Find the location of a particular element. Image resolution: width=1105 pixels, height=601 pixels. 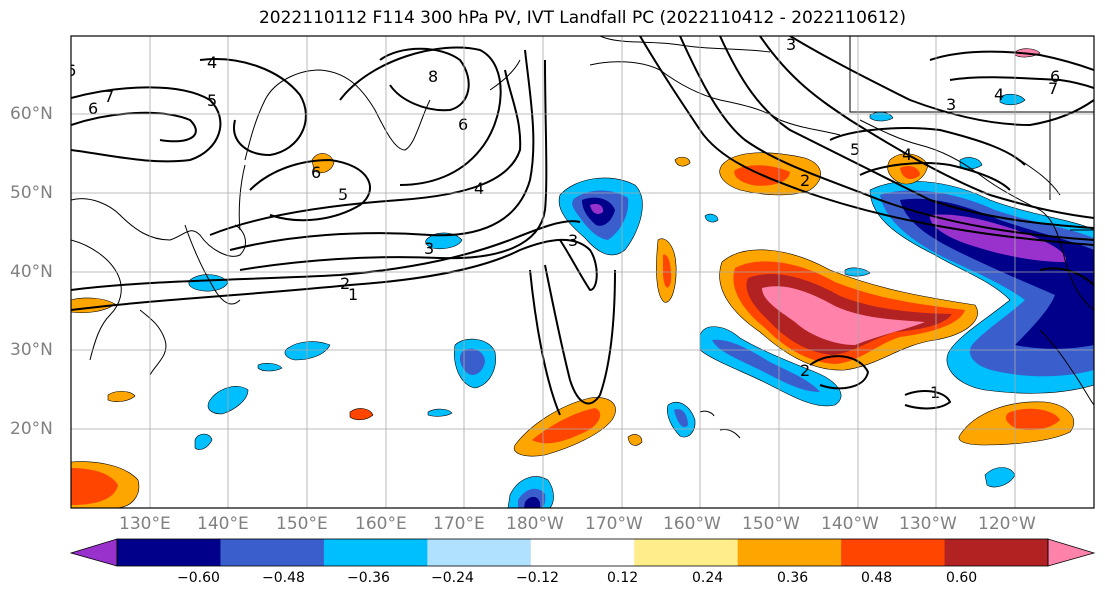

colorbar-tick: −0.36 is located at coordinates (368, 578).